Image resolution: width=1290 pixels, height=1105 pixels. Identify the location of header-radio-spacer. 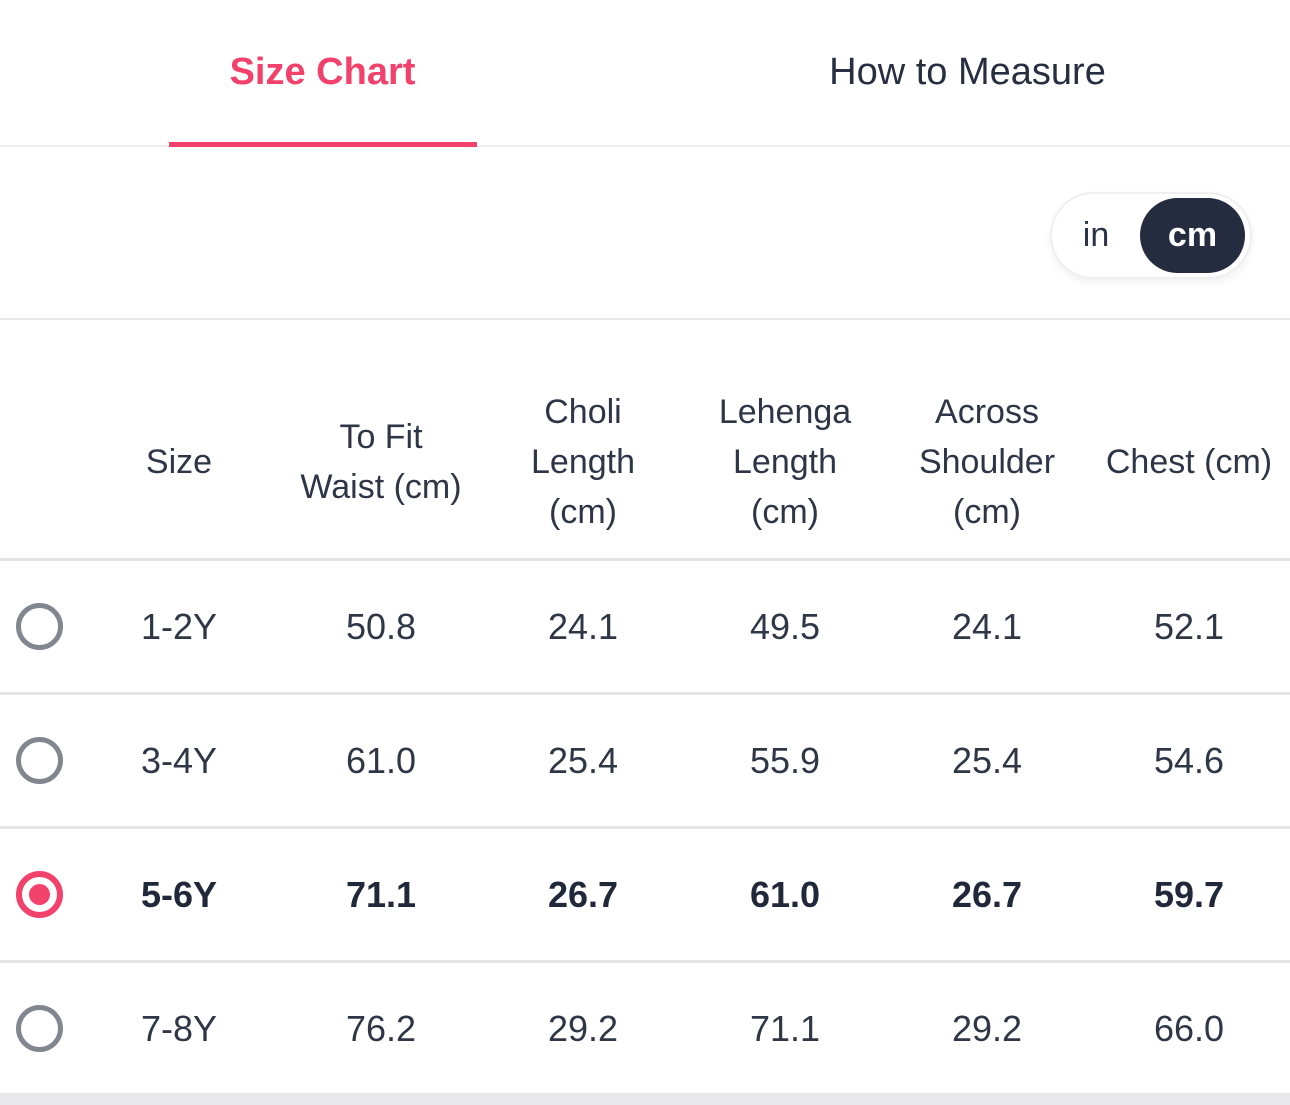
(39, 462).